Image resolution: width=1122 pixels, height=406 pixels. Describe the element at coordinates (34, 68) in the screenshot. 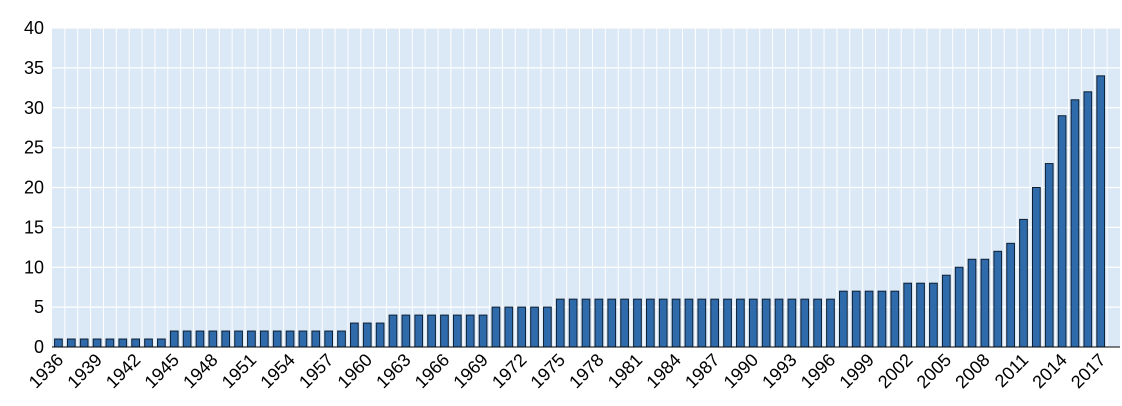

I see `y-tick-label: 35` at that location.